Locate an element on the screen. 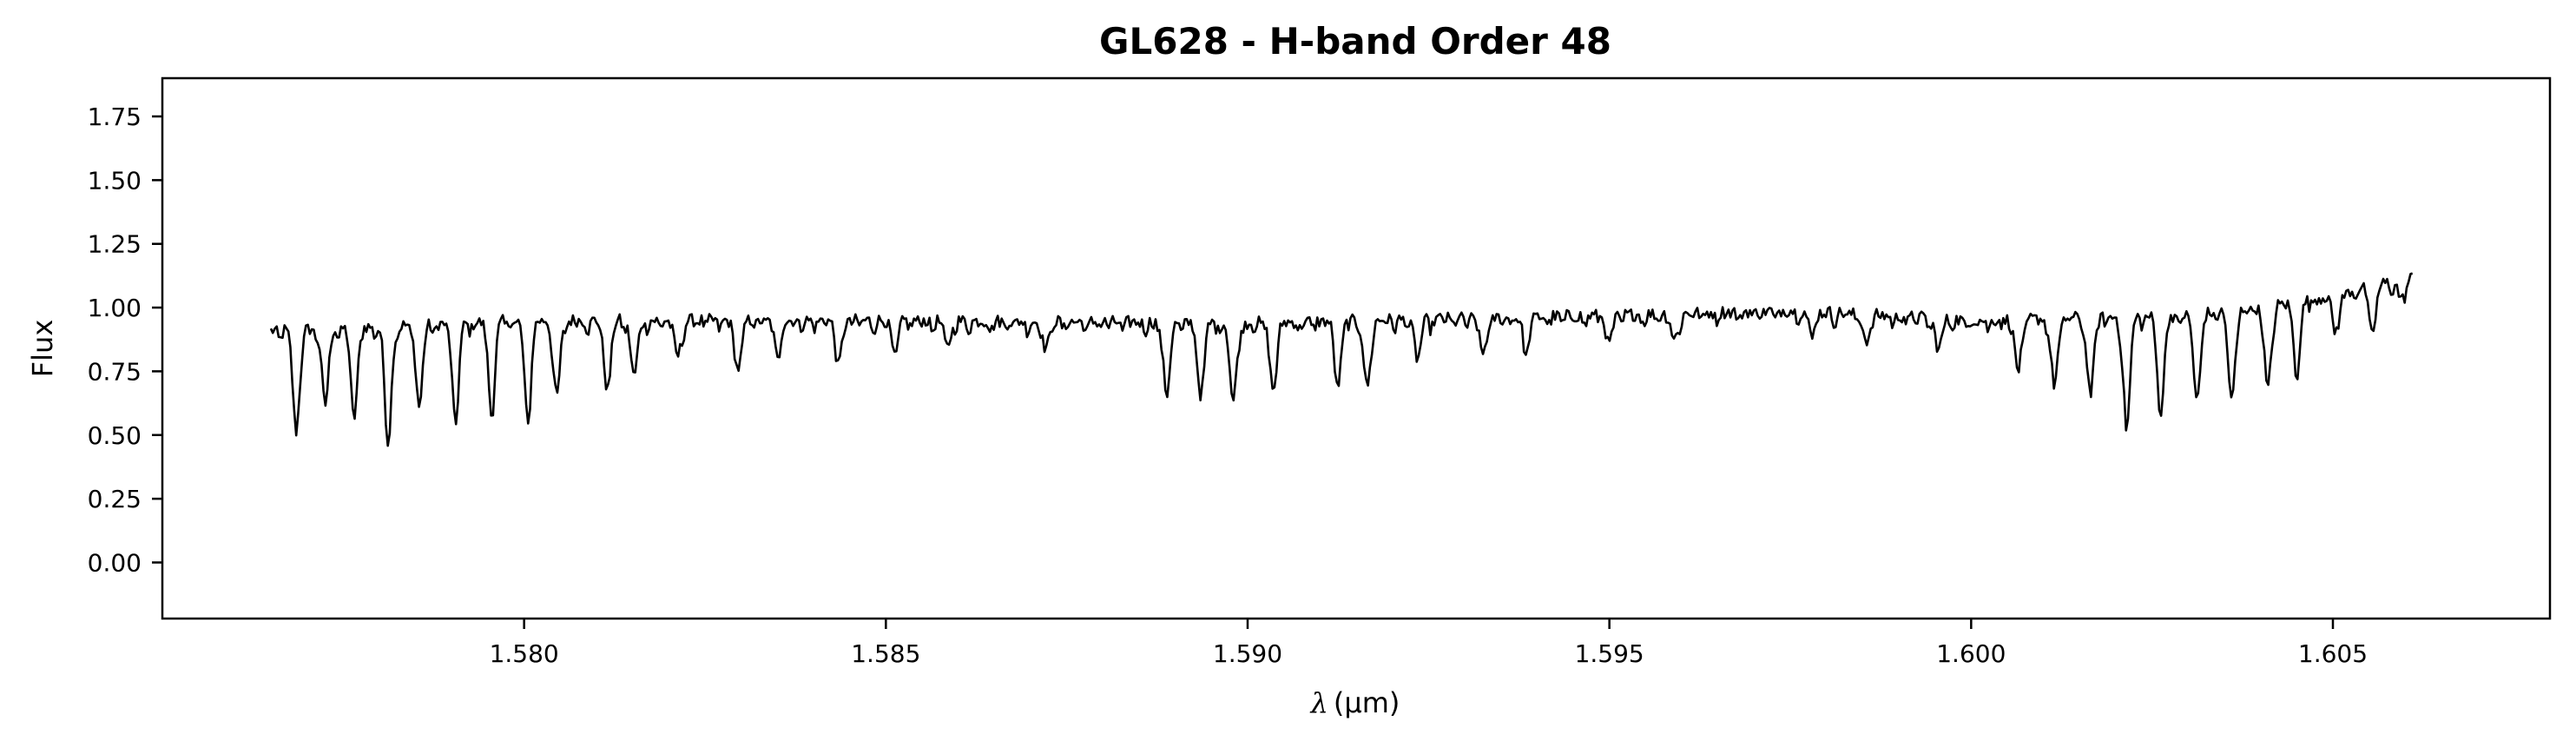  y-tick-label: 1.50 is located at coordinates (115, 180).